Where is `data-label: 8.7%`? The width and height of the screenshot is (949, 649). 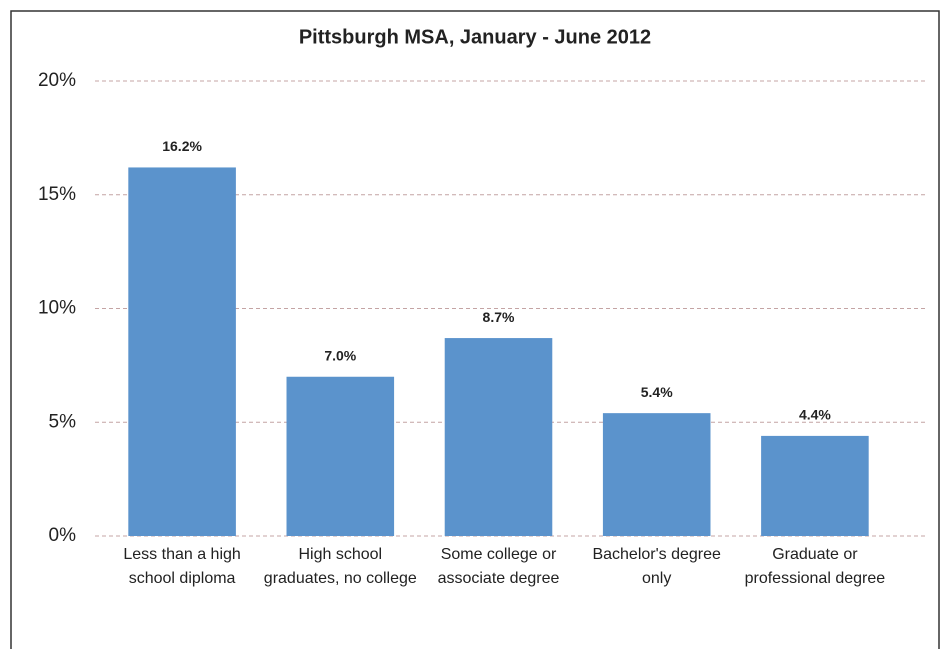 data-label: 8.7% is located at coordinates (499, 317).